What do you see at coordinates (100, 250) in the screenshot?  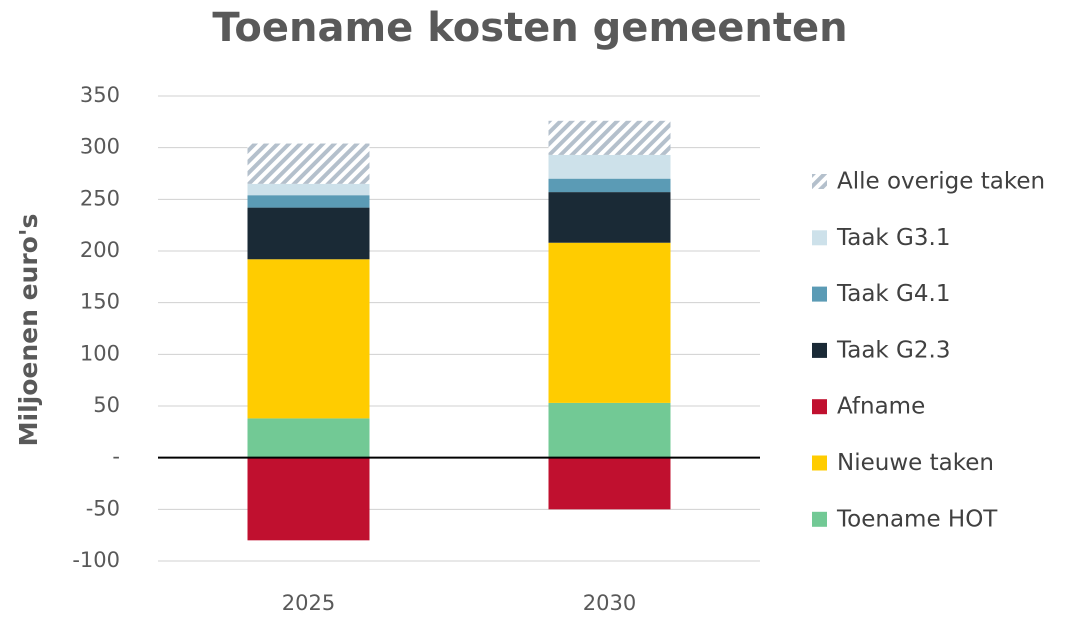 I see `y-tick-label: 200` at bounding box center [100, 250].